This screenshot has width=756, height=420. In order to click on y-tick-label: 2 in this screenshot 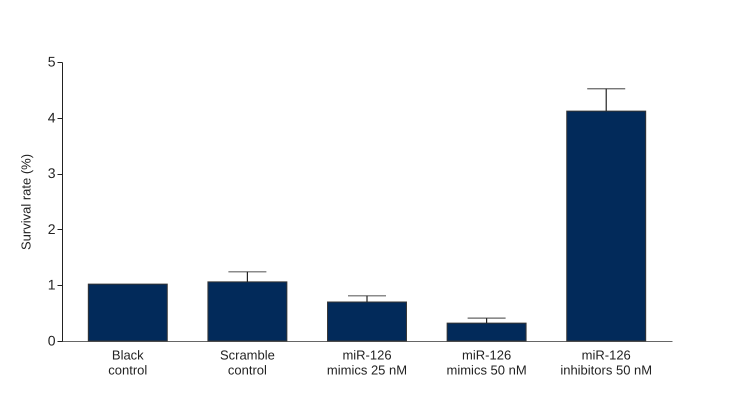, I will do `click(52, 228)`.